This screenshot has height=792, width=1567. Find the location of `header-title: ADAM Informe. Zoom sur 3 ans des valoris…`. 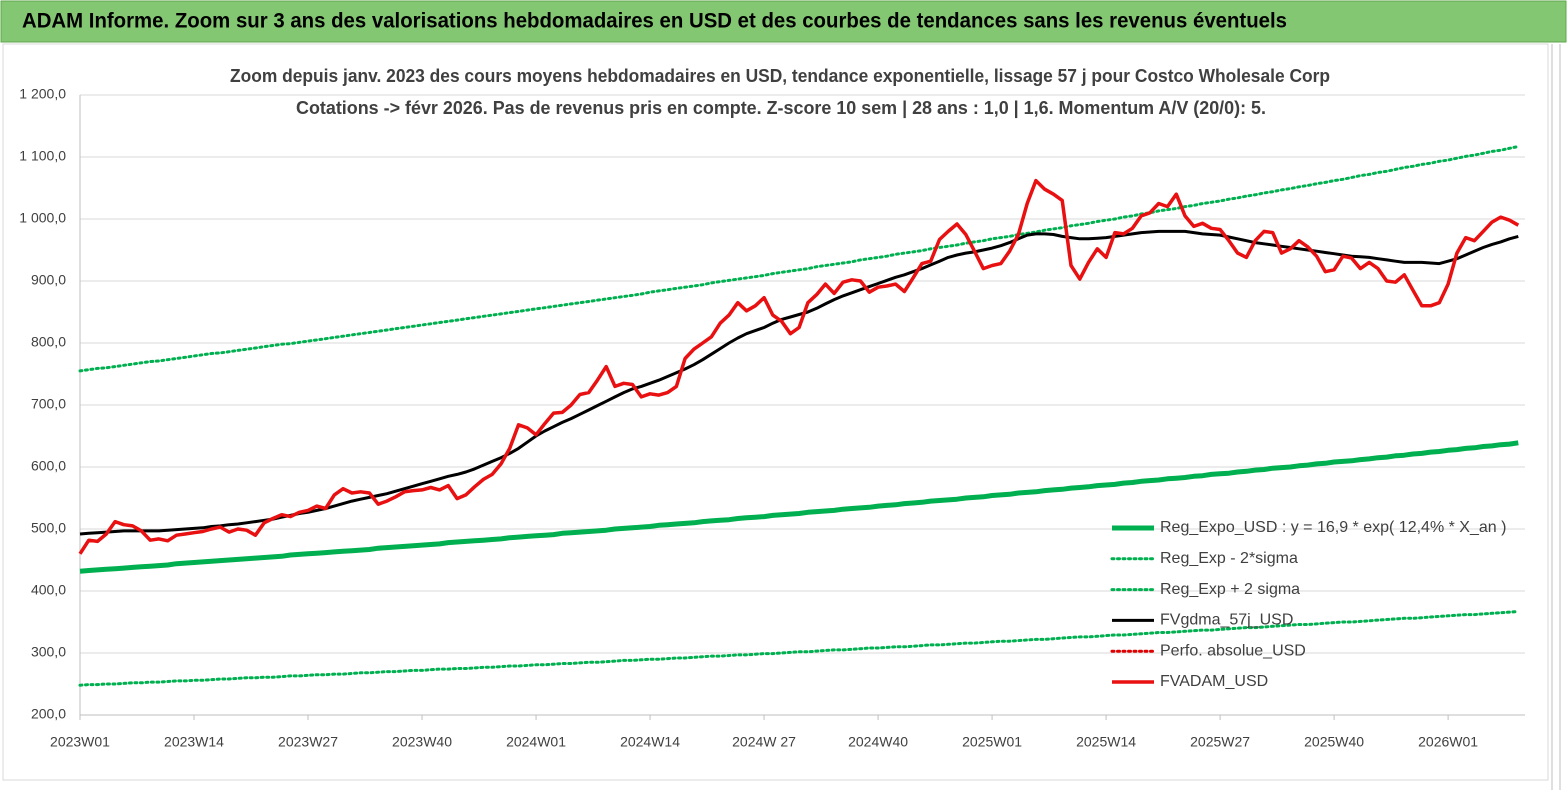

header-title: ADAM Informe. Zoom sur 3 ans des valoris… is located at coordinates (654, 21).